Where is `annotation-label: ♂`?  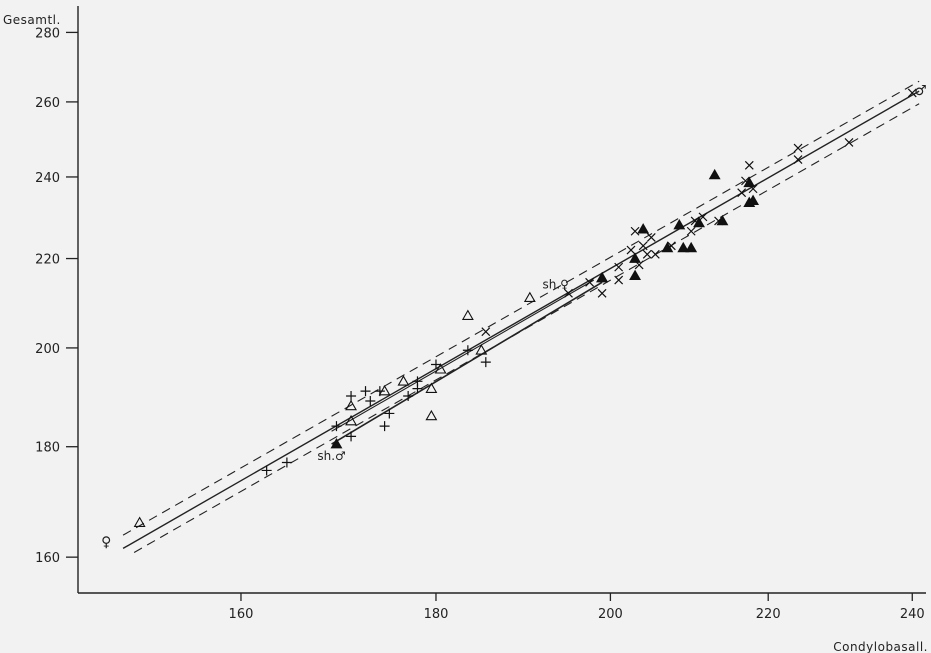 annotation-label: ♂ is located at coordinates (920, 91).